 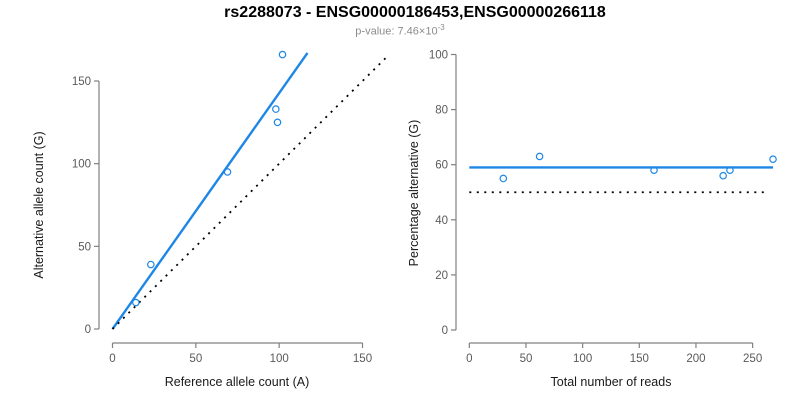 What do you see at coordinates (752, 359) in the screenshot?
I see `x-tick-label: 250` at bounding box center [752, 359].